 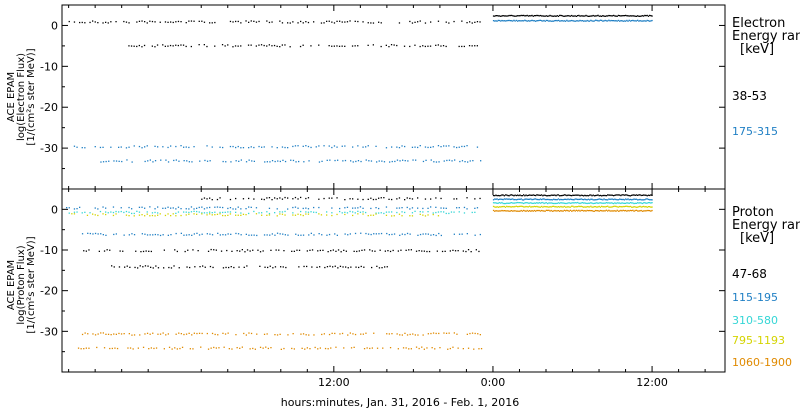 I want to click on proton-ytick-label: -30, so click(x=49, y=331).